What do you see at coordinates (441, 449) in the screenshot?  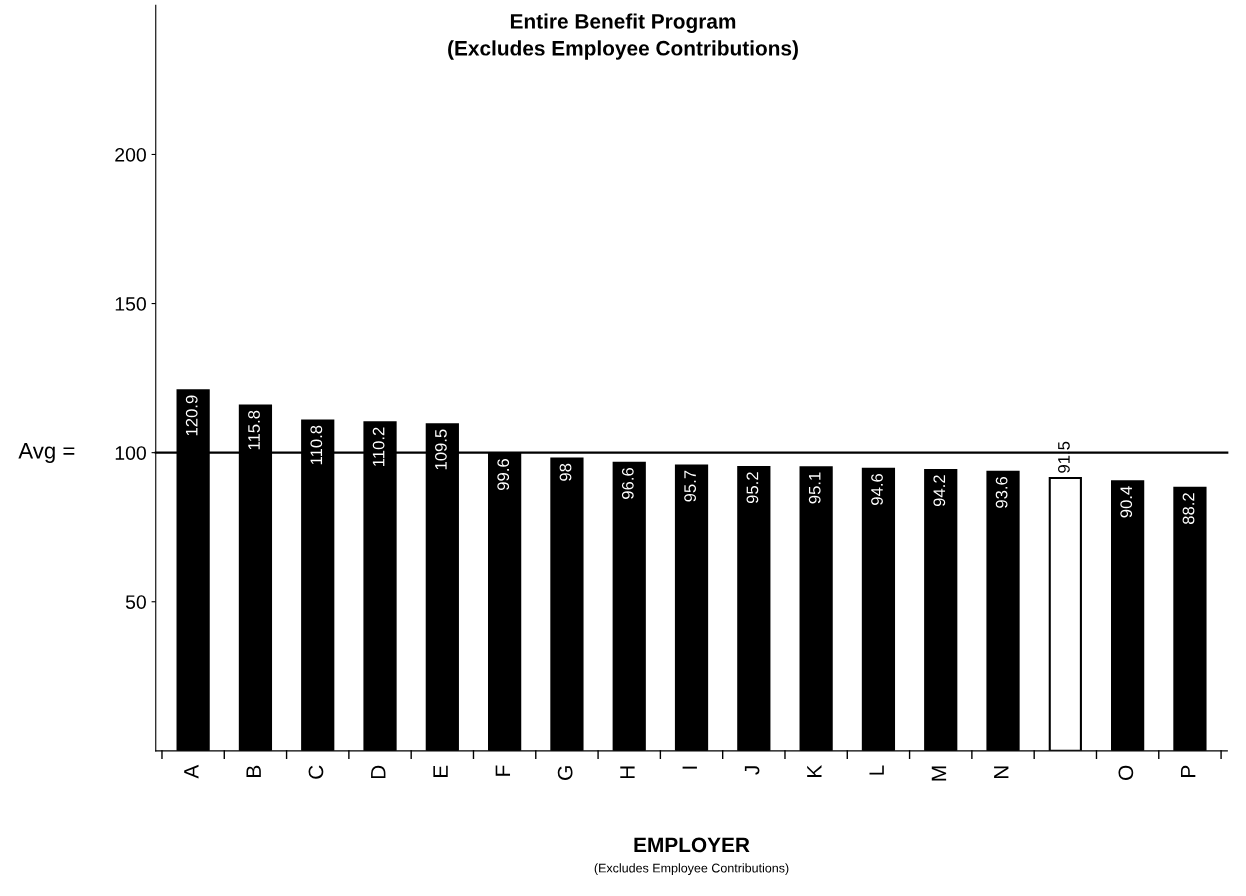 I see `data-label: 109.5` at bounding box center [441, 449].